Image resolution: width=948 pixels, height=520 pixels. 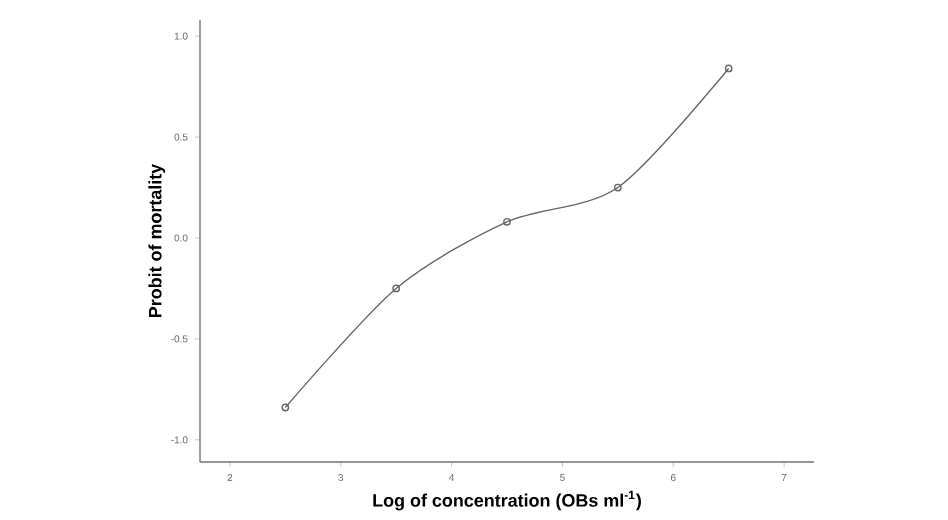 I want to click on x-axis-title: Log of concentration (OBs ml$^{-1}$), so click(x=507, y=500).